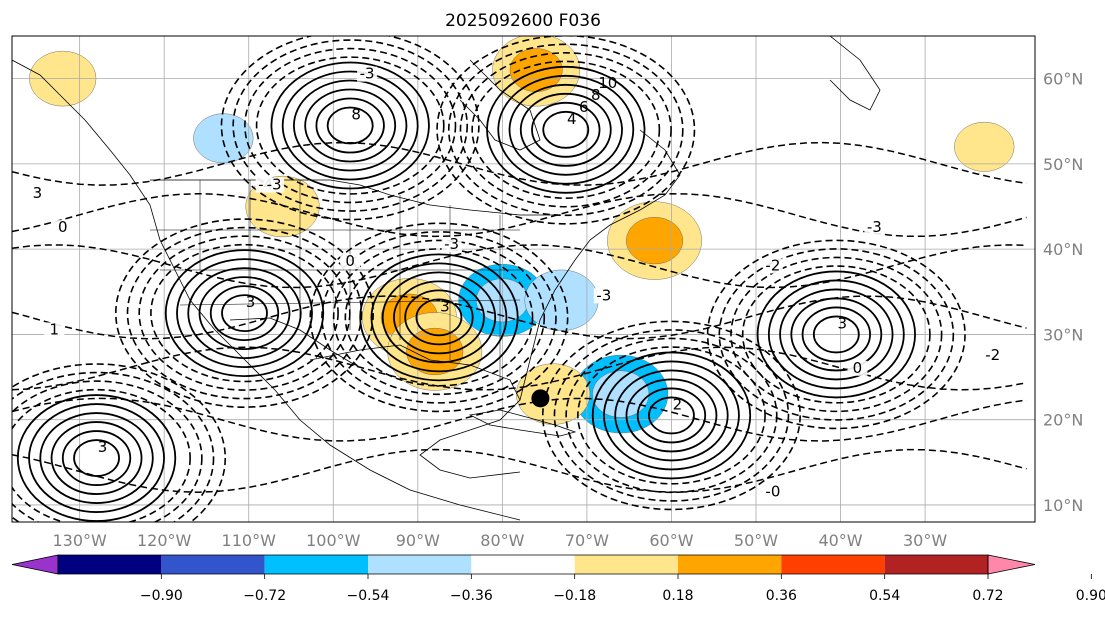 The width and height of the screenshot is (1105, 619). What do you see at coordinates (1063, 292) in the screenshot?
I see `latitude-tick-labels: 10°N 20°N 30°N 40°N 50°N 60°N` at bounding box center [1063, 292].